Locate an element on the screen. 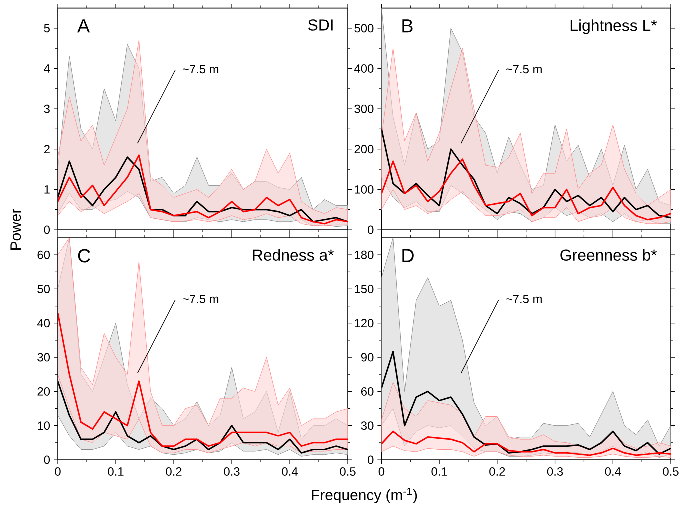 The width and height of the screenshot is (692, 513). y-tick-label: 10 is located at coordinates (44, 426).